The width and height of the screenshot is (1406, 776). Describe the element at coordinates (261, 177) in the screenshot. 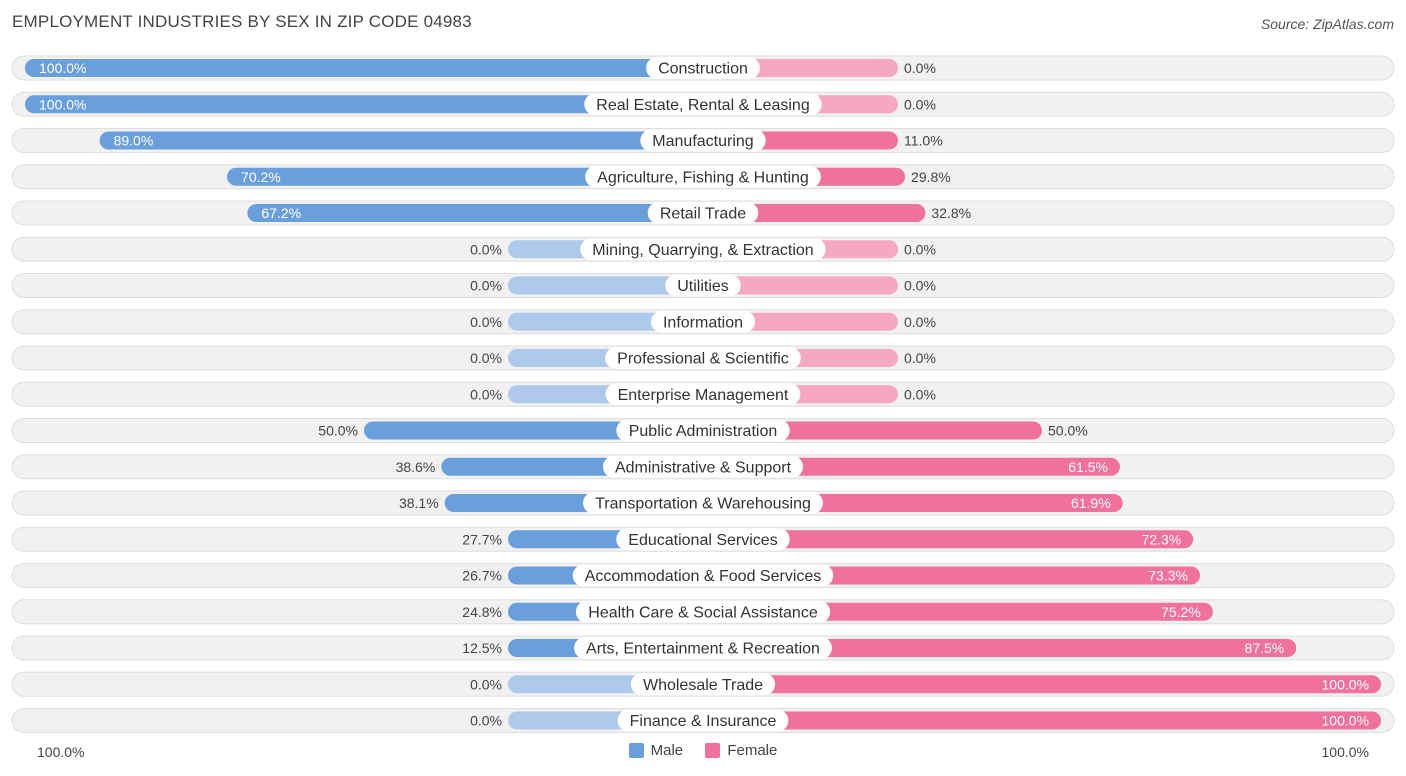

I see `male-value-label: 70.2%` at that location.